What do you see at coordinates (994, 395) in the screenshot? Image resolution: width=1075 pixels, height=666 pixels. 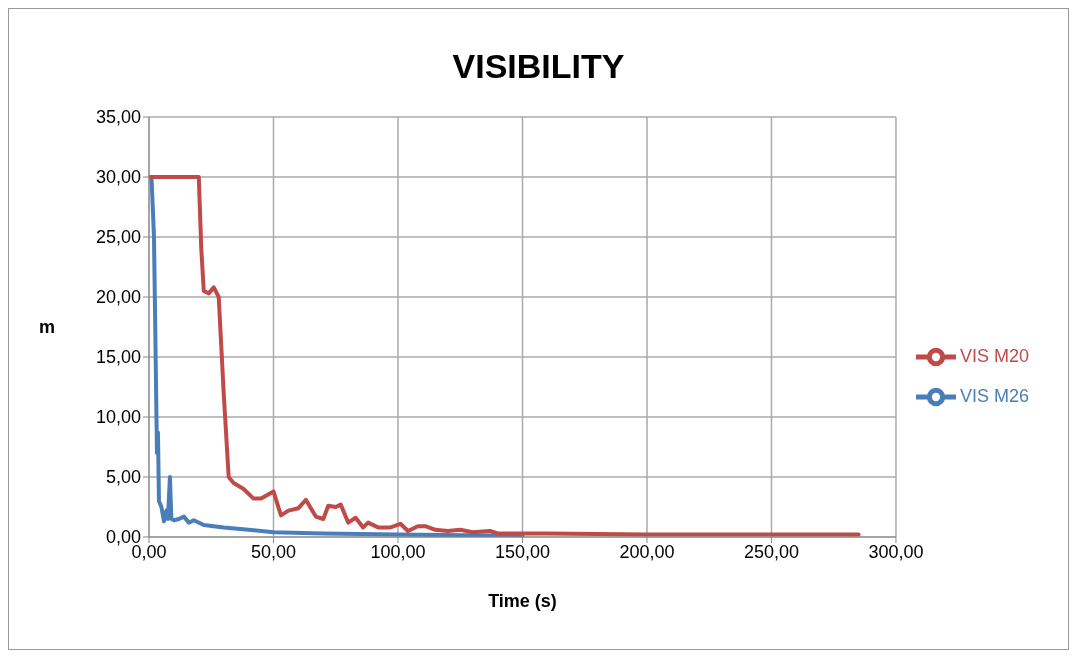 I see `legend-label: VIS M26` at bounding box center [994, 395].